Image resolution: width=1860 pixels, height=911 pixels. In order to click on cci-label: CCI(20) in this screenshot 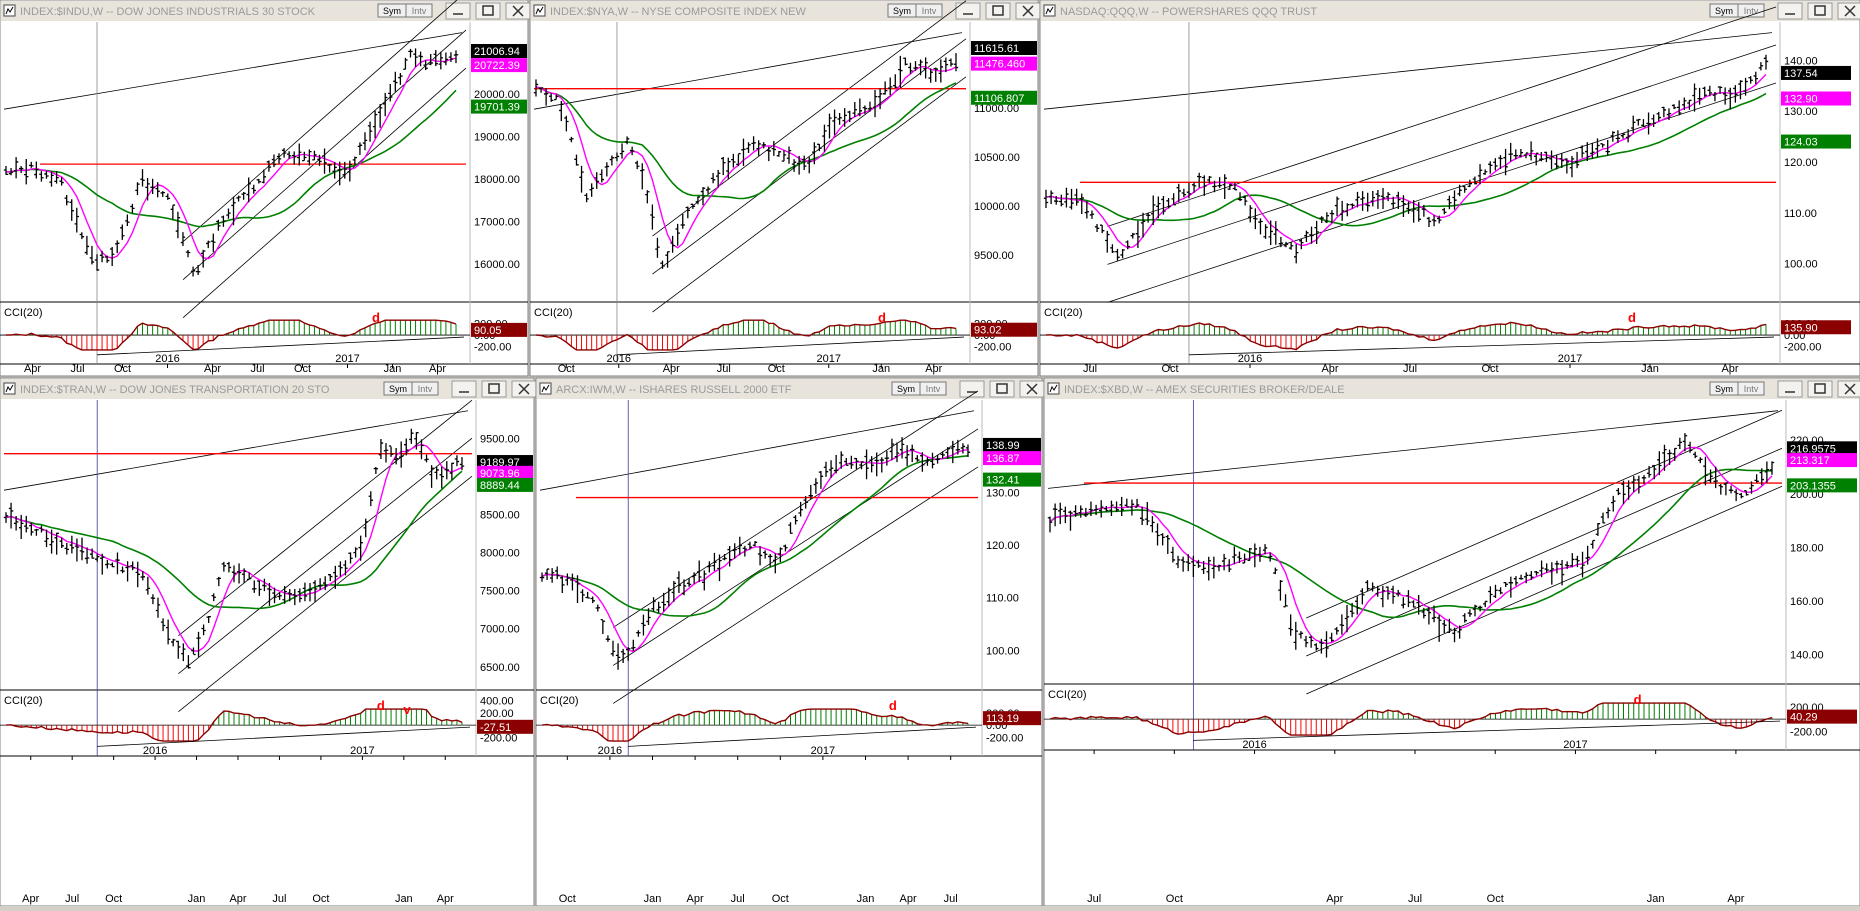, I will do `click(23, 701)`.